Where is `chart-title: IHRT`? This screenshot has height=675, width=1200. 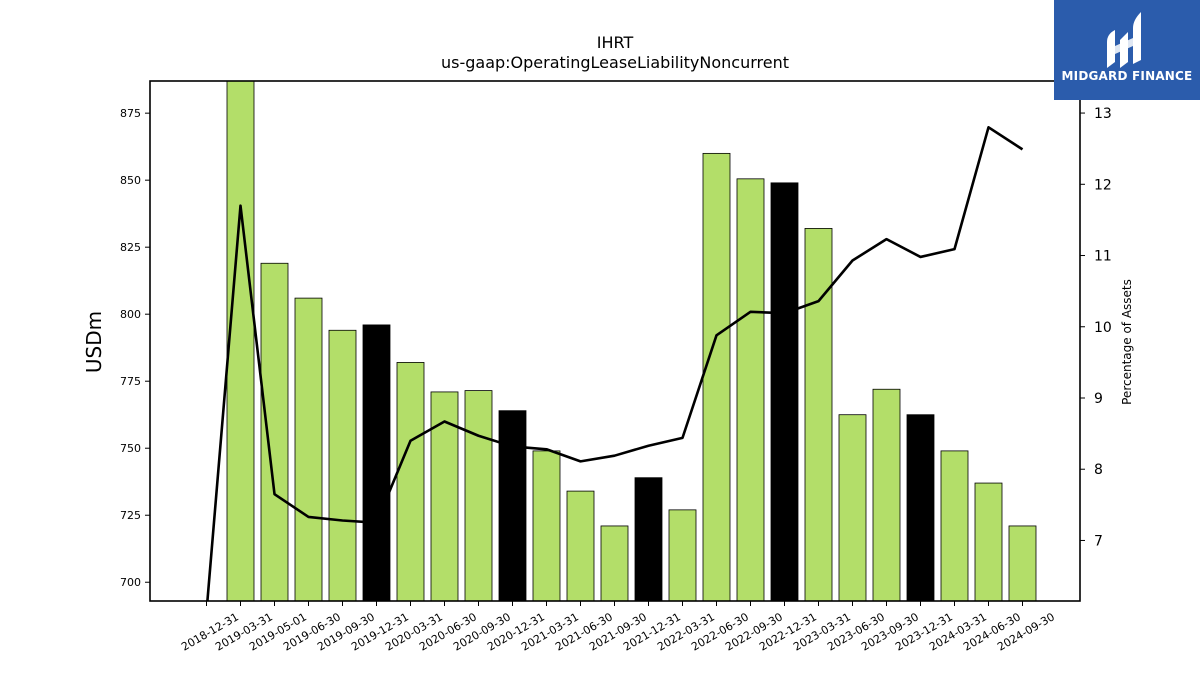 chart-title: IHRT is located at coordinates (615, 42).